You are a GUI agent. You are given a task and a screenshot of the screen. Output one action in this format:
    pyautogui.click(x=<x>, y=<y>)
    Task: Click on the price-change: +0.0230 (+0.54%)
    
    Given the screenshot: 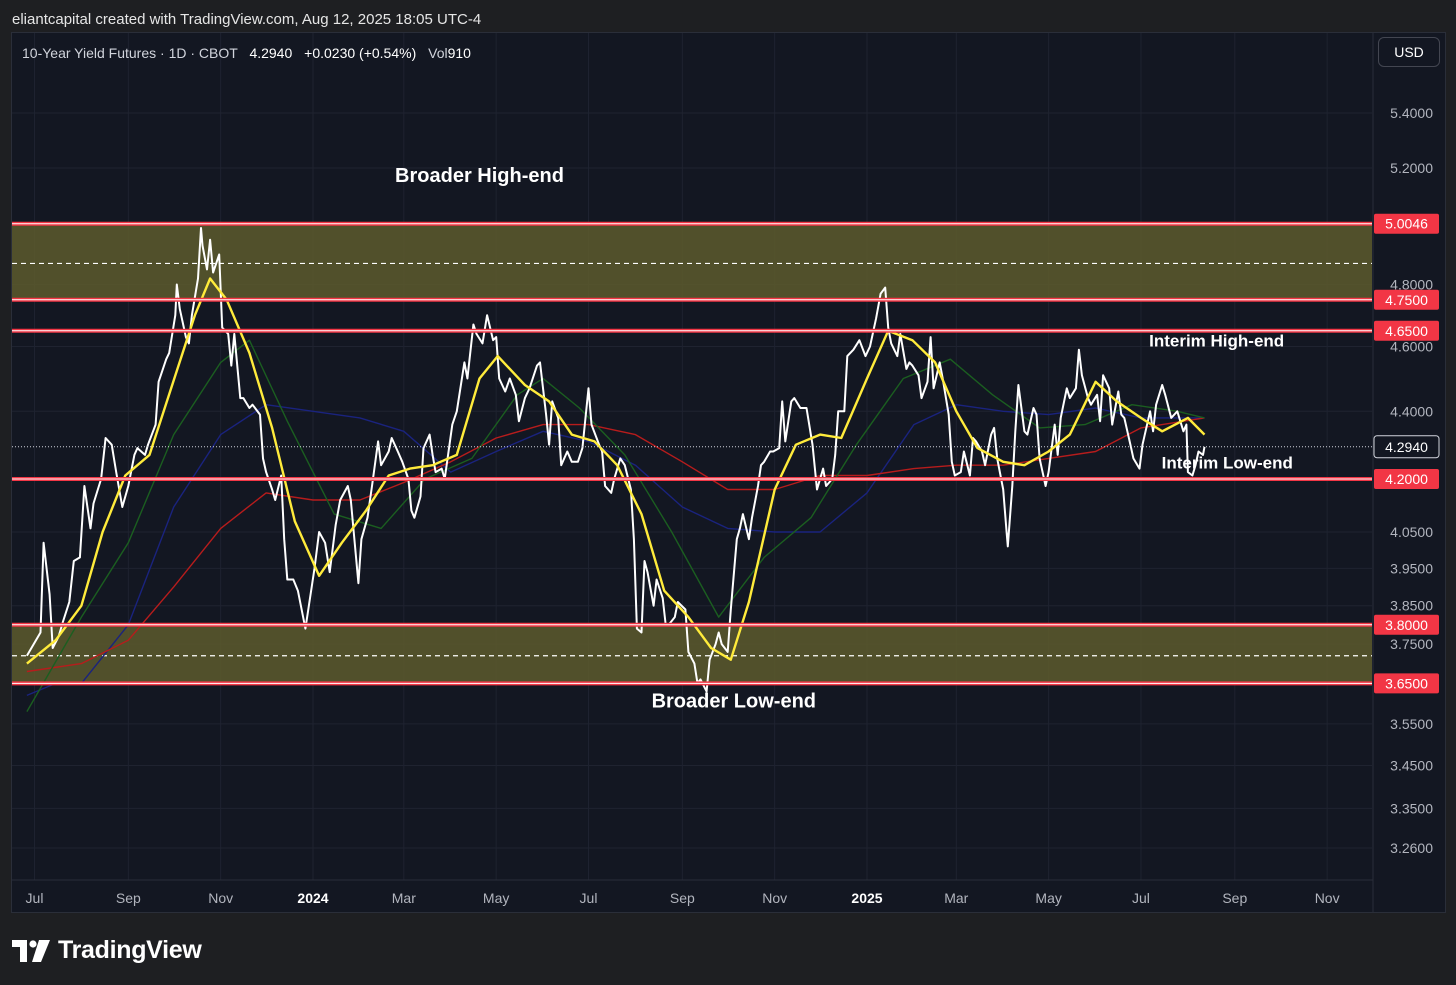 What is the action you would take?
    pyautogui.click(x=360, y=53)
    